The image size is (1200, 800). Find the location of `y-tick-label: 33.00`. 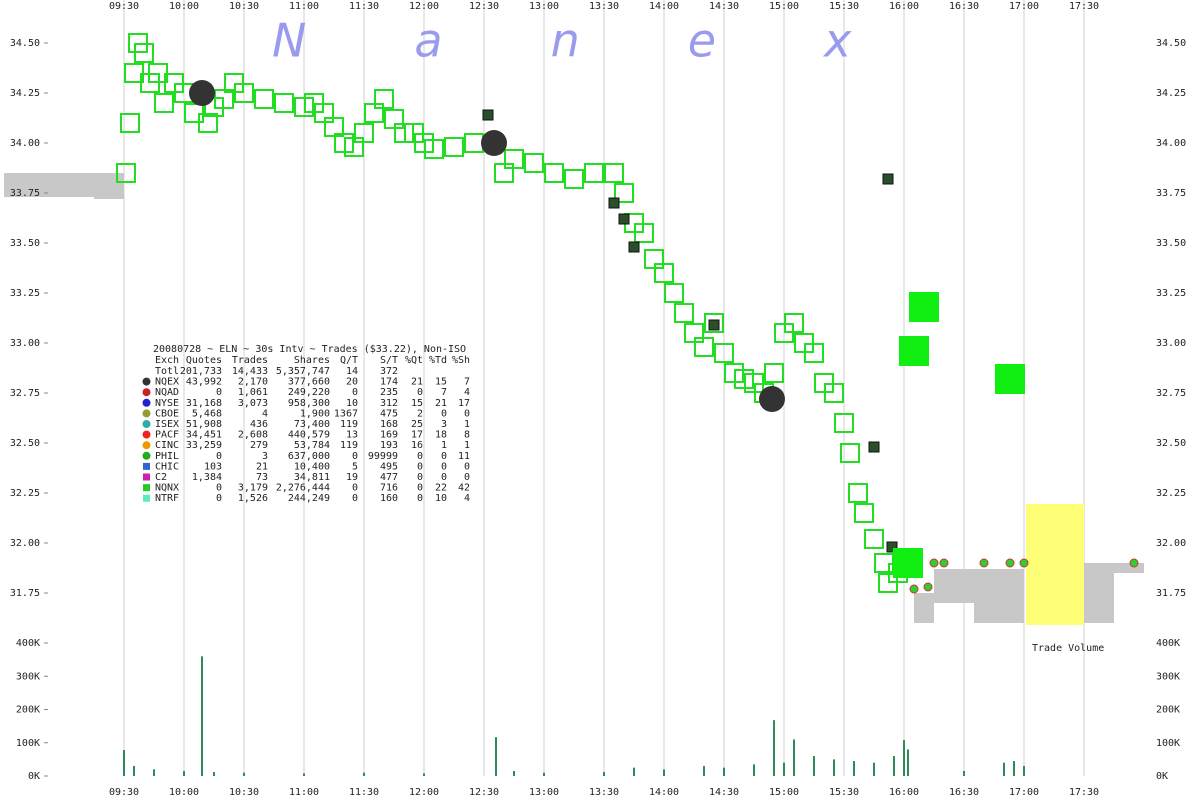

y-tick-label: 33.00 is located at coordinates (25, 343).